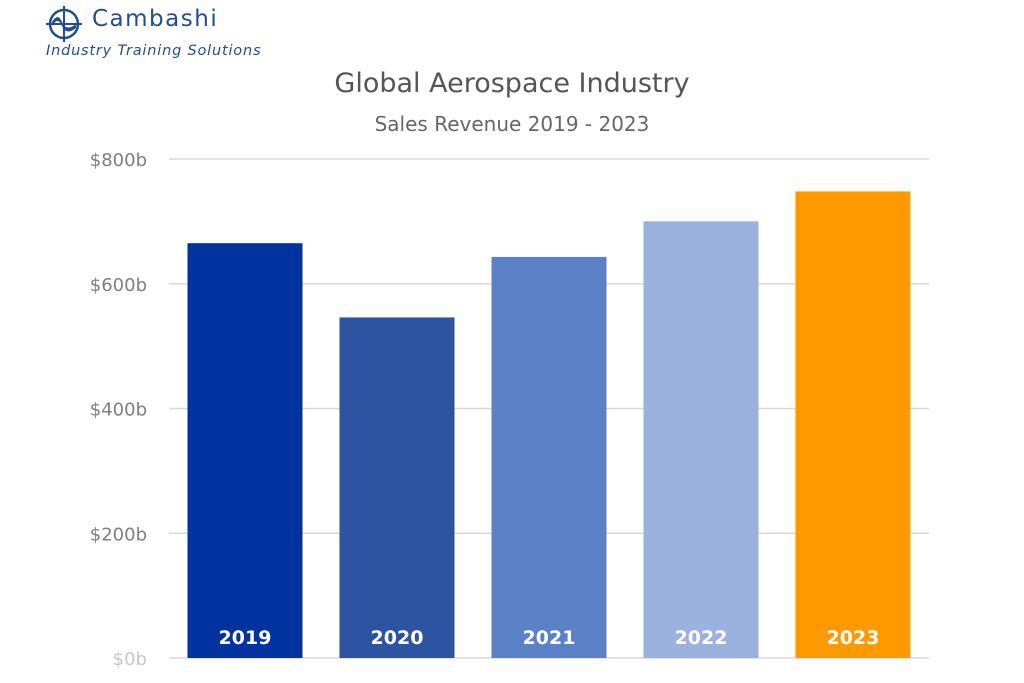 The image size is (1024, 683). Describe the element at coordinates (245, 638) in the screenshot. I see `bar-label: 2019` at that location.